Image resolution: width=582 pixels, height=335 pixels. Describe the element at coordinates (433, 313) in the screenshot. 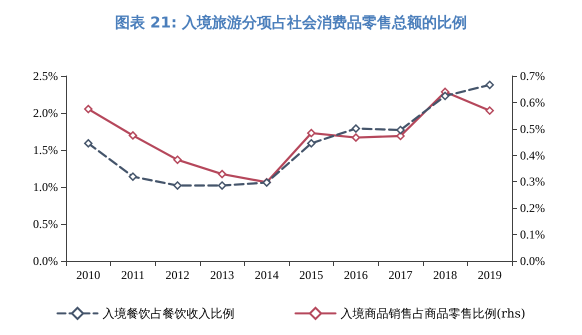

I see `legend-label: 入境商品销售占商品零售比例(rhs)` at that location.